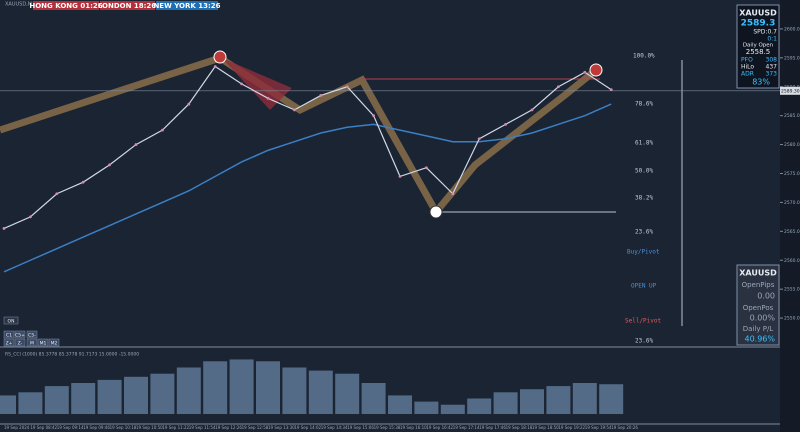  I want to click on info-value: 2558.5, so click(758, 52).